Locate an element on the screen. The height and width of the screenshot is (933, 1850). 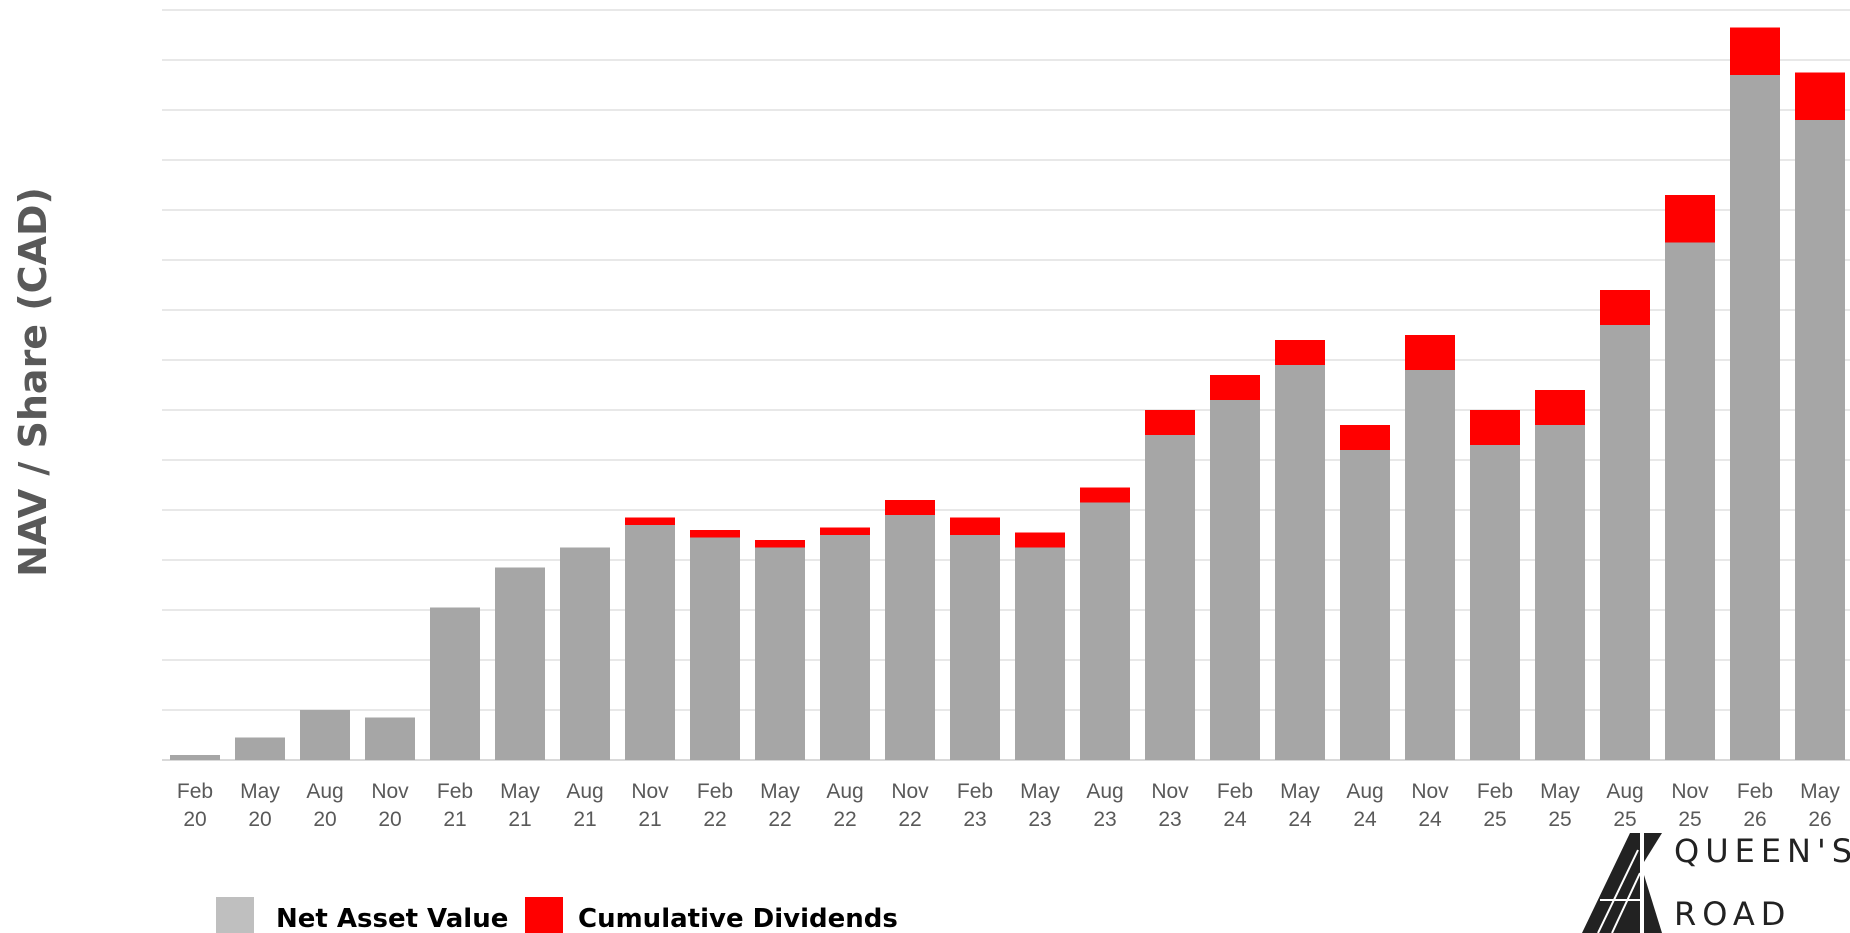
x-tick-label: Nov 23 is located at coordinates (1170, 805).